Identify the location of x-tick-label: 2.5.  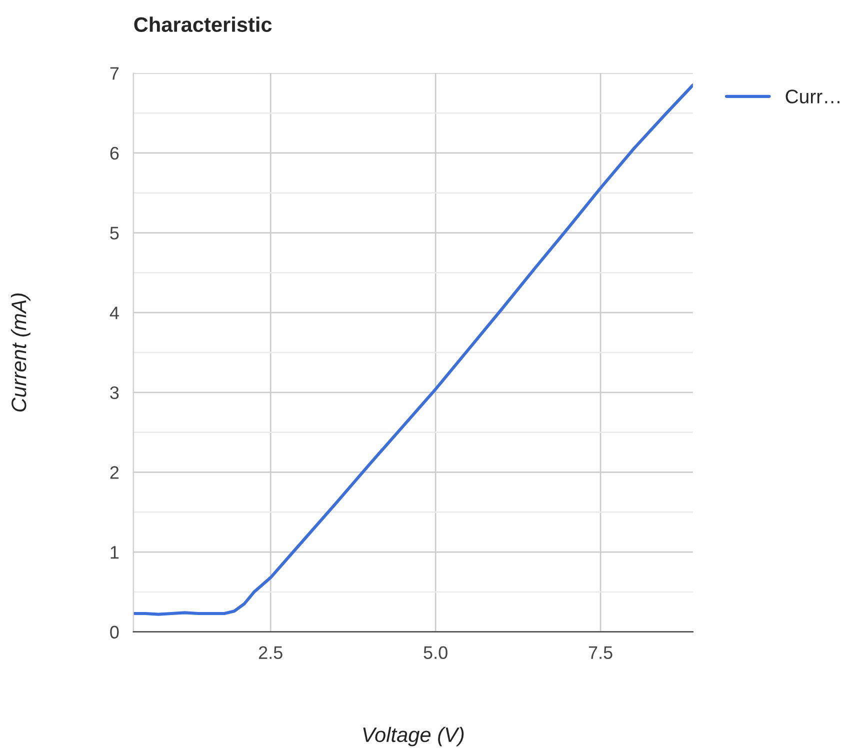
(270, 653).